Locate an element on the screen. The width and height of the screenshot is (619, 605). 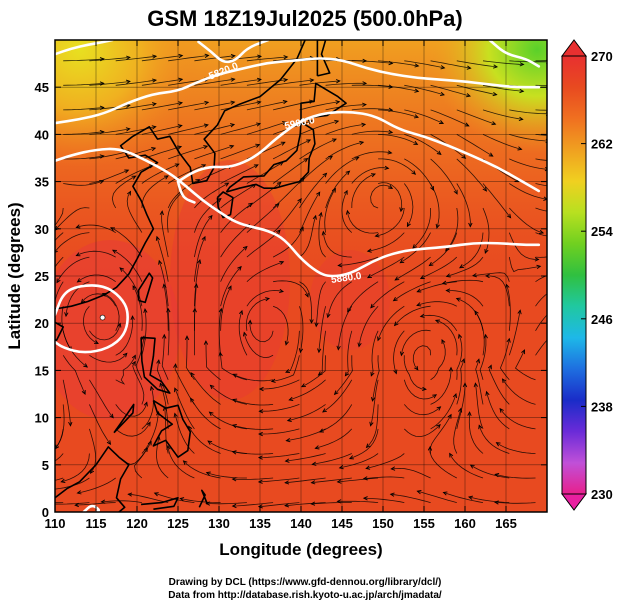
colorbar-tick-label: 246 is located at coordinates (602, 319).